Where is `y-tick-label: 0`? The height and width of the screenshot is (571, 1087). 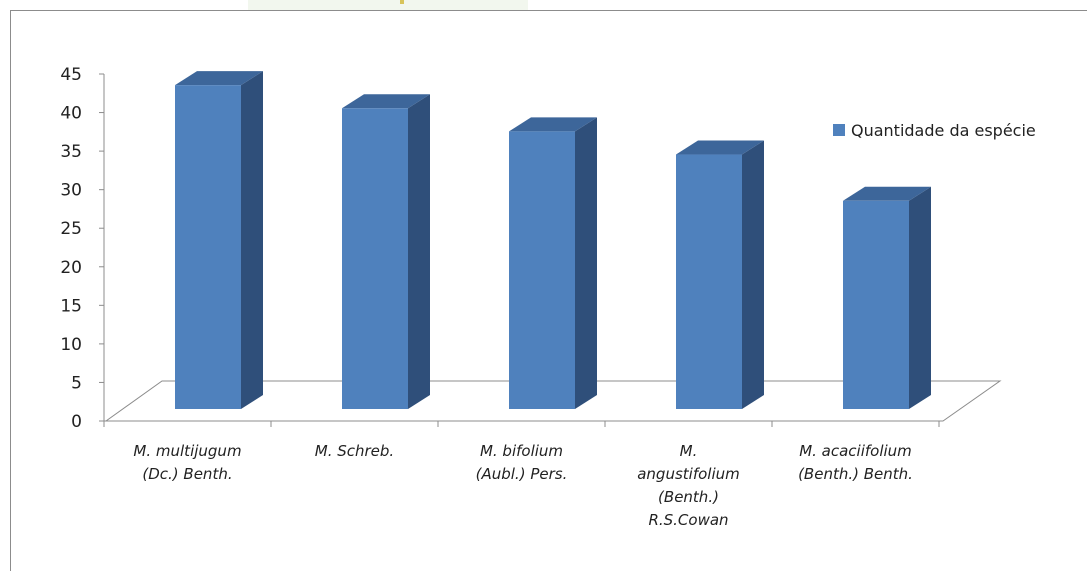
y-tick-label: 0 is located at coordinates (76, 422).